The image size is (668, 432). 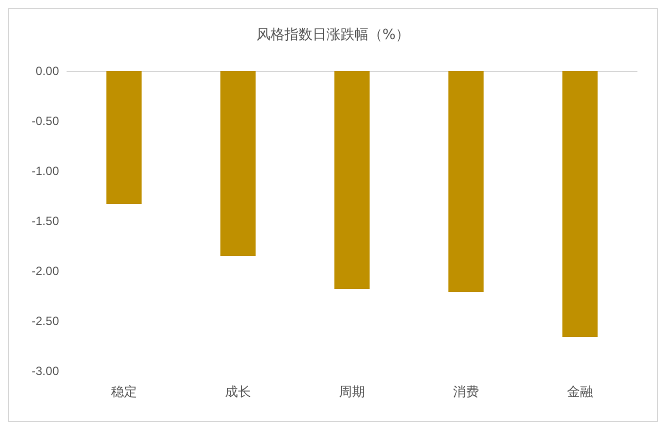 What do you see at coordinates (466, 391) in the screenshot?
I see `x-tick-label: 消费` at bounding box center [466, 391].